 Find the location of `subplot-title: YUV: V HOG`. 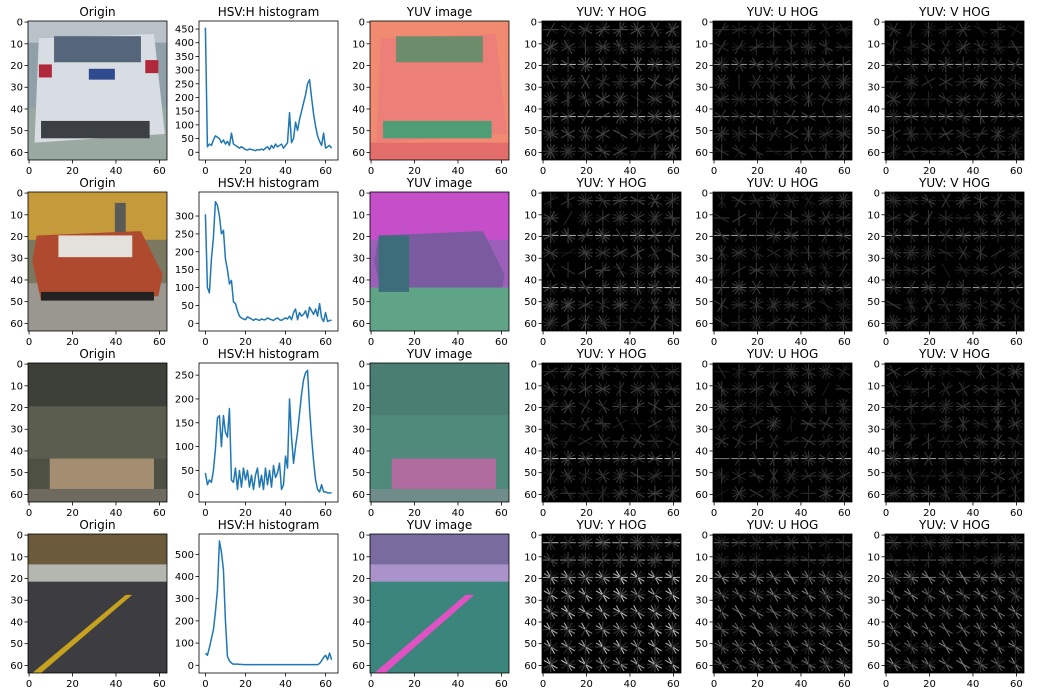

subplot-title: YUV: V HOG is located at coordinates (954, 354).